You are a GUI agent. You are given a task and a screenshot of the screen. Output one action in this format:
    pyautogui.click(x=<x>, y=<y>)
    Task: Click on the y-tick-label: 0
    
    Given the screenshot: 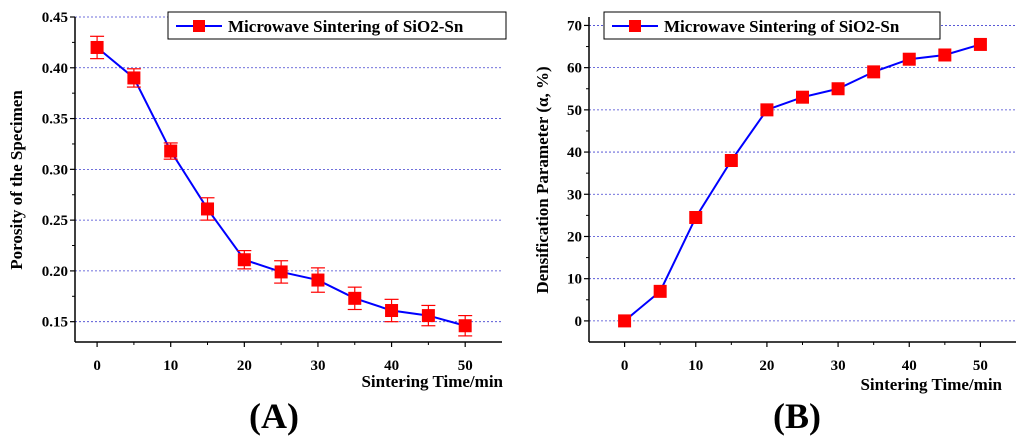 What is the action you would take?
    pyautogui.click(x=579, y=322)
    